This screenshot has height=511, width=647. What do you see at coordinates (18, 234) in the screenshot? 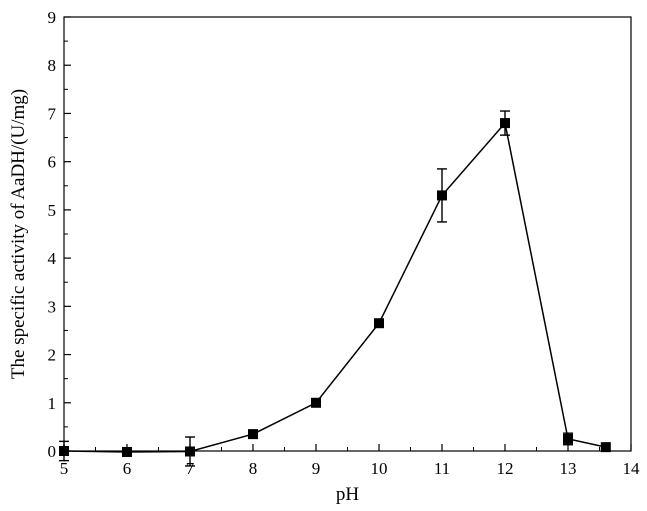
I see `y-axis-title: The specific activity of AaDH/(U/mg)` at bounding box center [18, 234].